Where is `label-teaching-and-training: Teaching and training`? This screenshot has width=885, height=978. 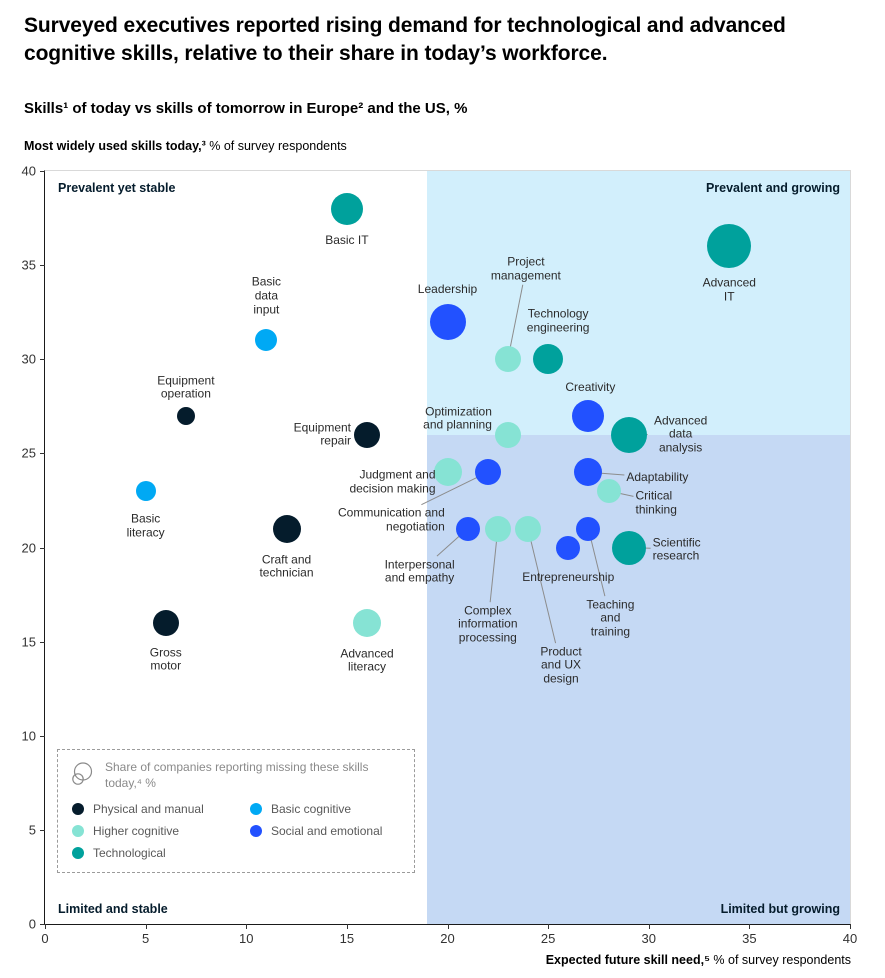 label-teaching-and-training: Teaching and training is located at coordinates (610, 618).